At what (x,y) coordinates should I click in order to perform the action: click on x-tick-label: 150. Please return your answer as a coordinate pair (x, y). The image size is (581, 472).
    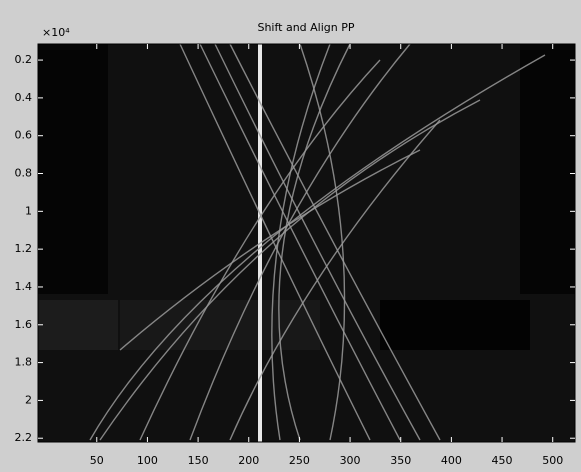
    Looking at the image, I should click on (198, 460).